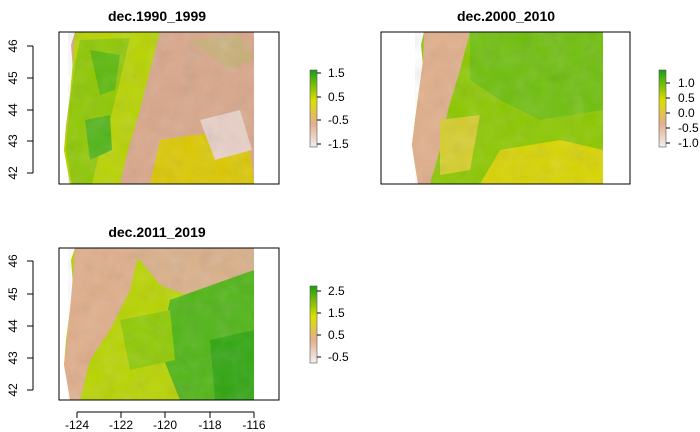 The image size is (700, 432). Describe the element at coordinates (336, 291) in the screenshot. I see `legend-tick-label: 2.5` at that location.